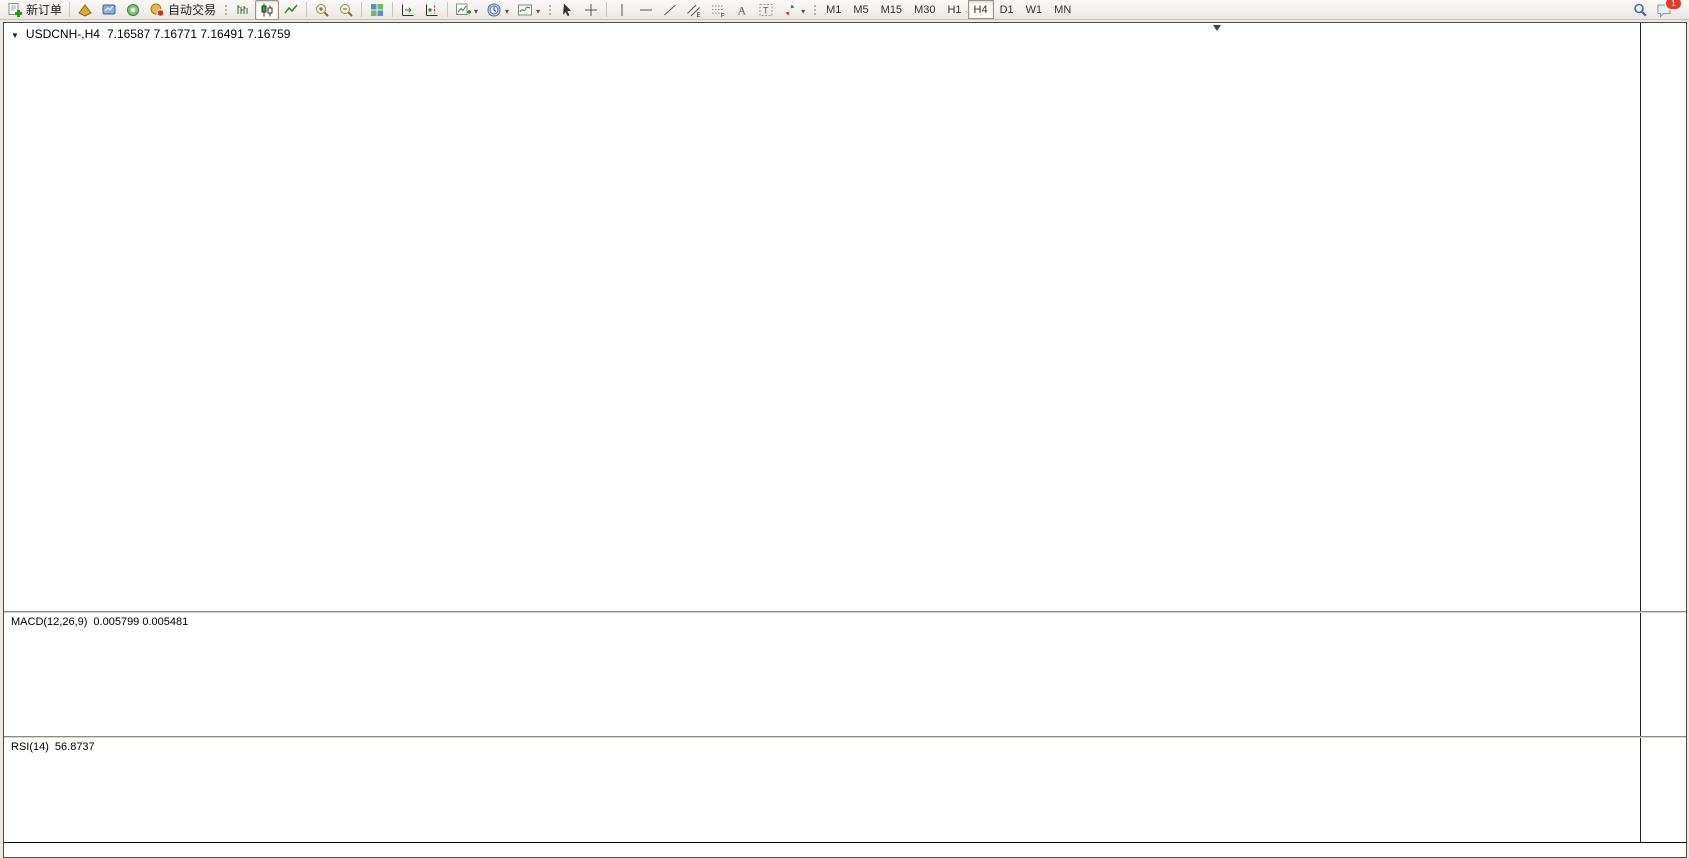 Image resolution: width=1689 pixels, height=858 pixels. I want to click on fibonacci-button: F, so click(718, 10).